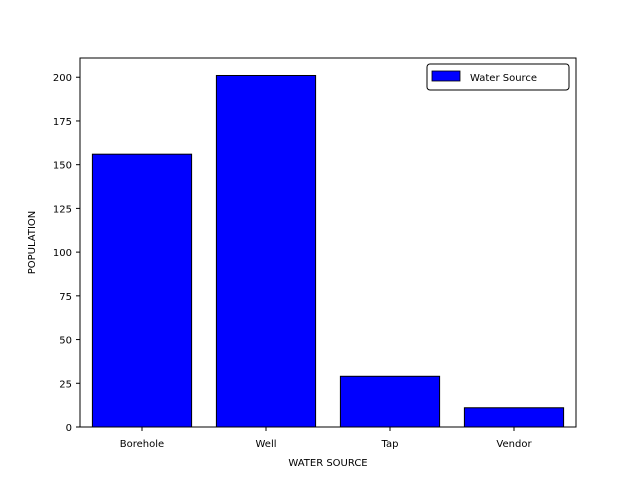  What do you see at coordinates (327, 463) in the screenshot?
I see `x-axis-label: WATER SOURCE` at bounding box center [327, 463].